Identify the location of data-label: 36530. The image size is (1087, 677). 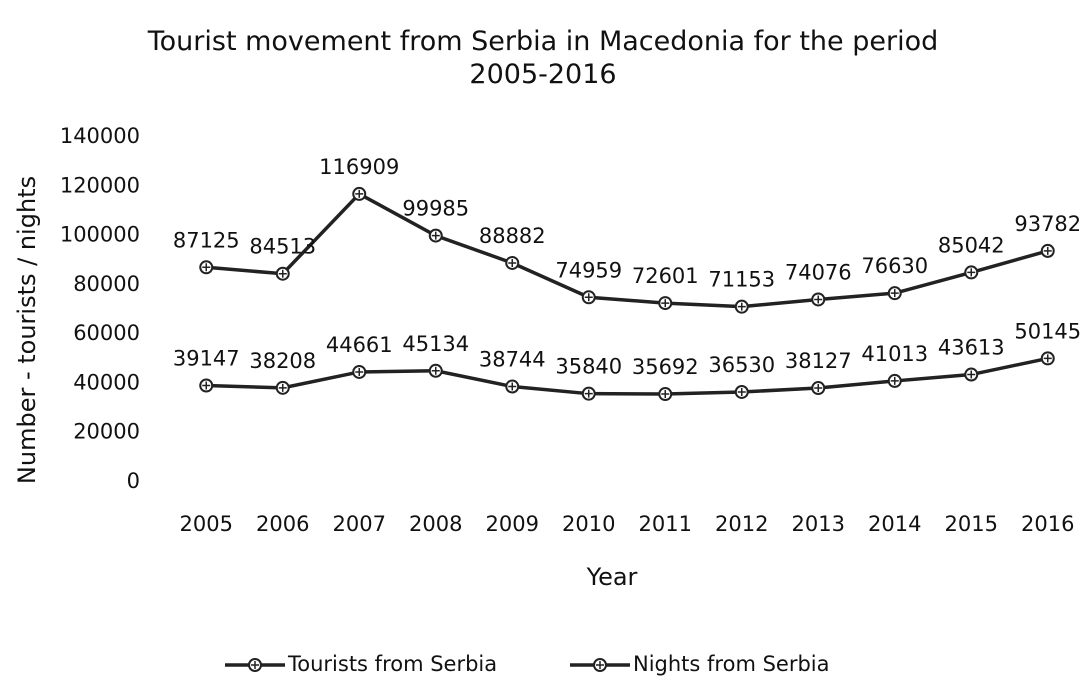
(741, 365).